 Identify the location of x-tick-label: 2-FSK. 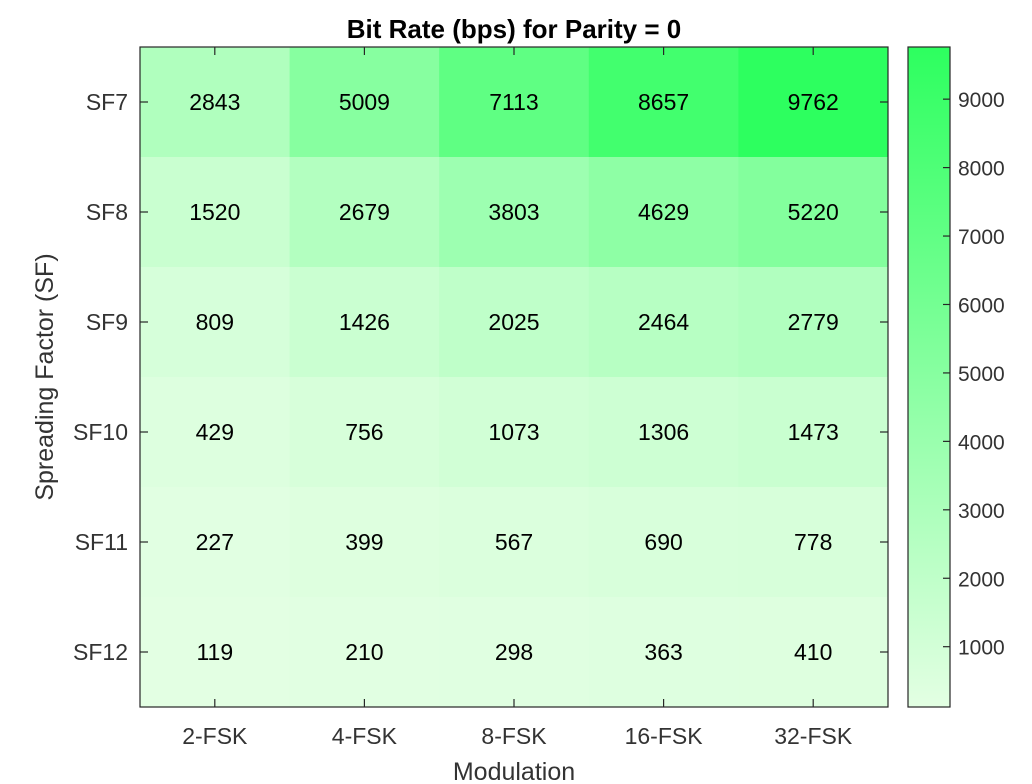
(215, 736).